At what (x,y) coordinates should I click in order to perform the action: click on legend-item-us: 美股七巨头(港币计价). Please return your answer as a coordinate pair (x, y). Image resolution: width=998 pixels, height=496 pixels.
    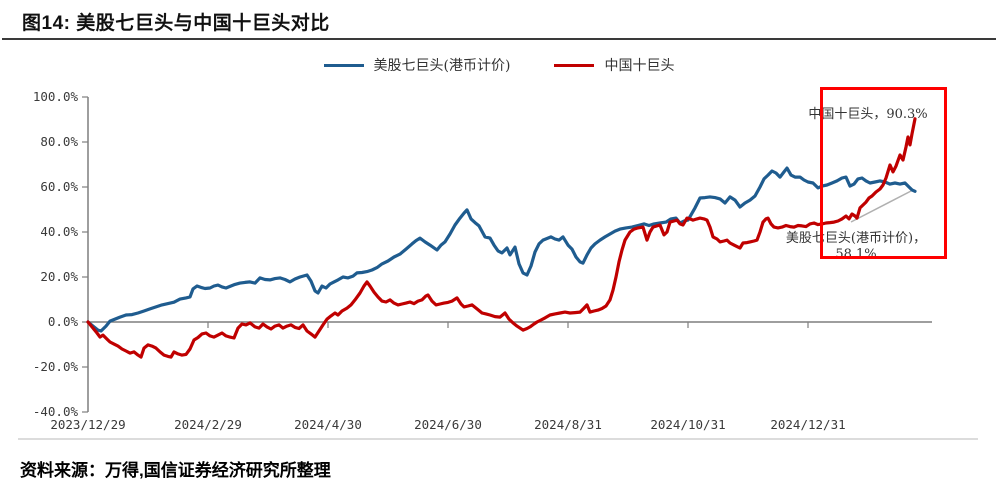
    Looking at the image, I should click on (417, 65).